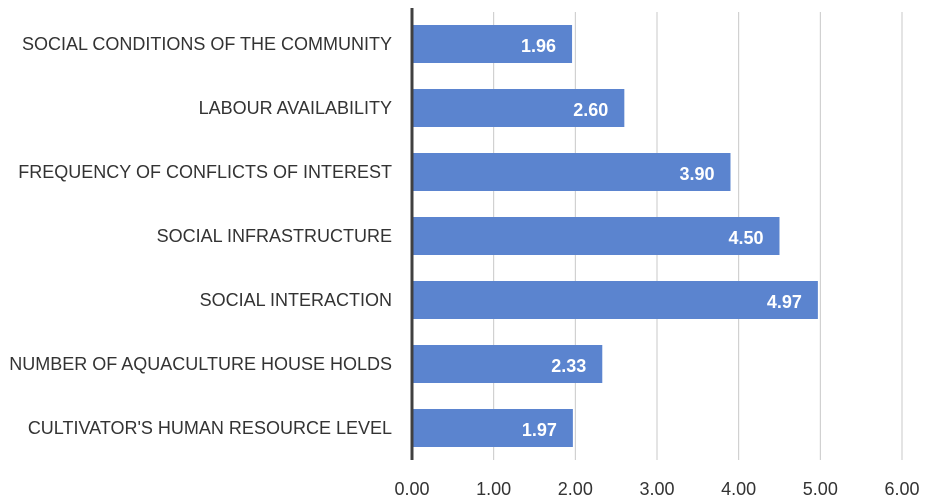 This screenshot has width=925, height=500. Describe the element at coordinates (575, 489) in the screenshot. I see `x-tick-label: 2.00` at that location.